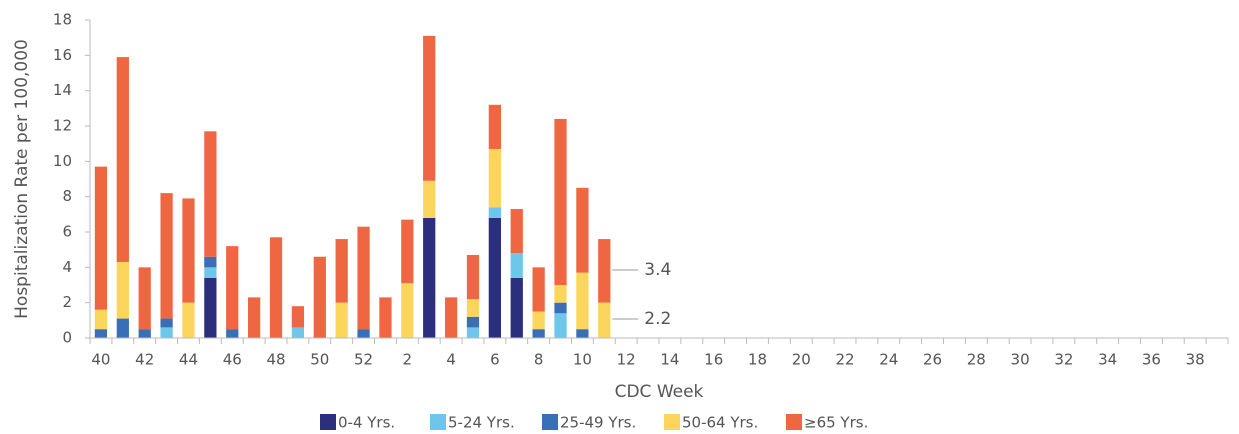 The width and height of the screenshot is (1239, 434). What do you see at coordinates (67, 267) in the screenshot?
I see `y-tick-label: 4` at bounding box center [67, 267].